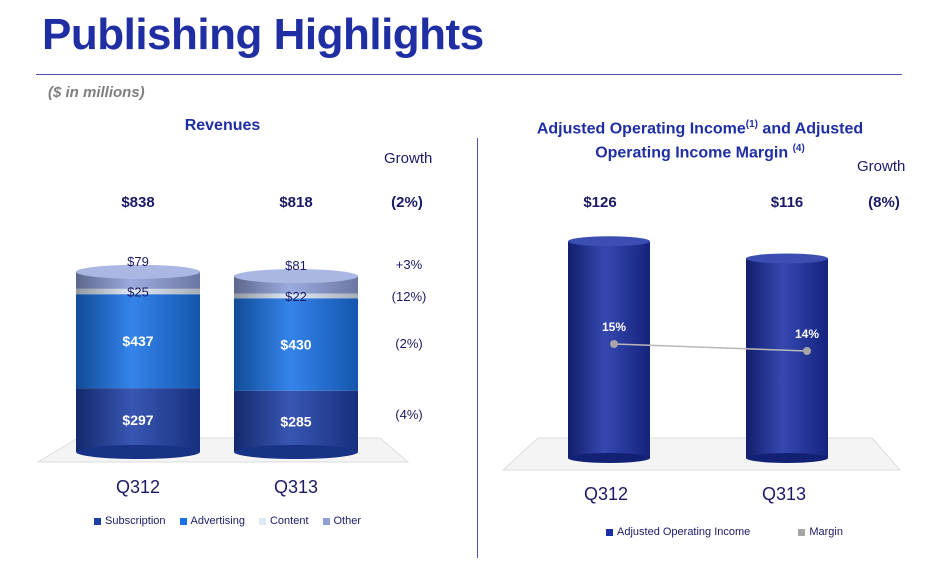 The image size is (952, 569). I want to click on aoi-x-tick-q313: Q313, so click(784, 494).